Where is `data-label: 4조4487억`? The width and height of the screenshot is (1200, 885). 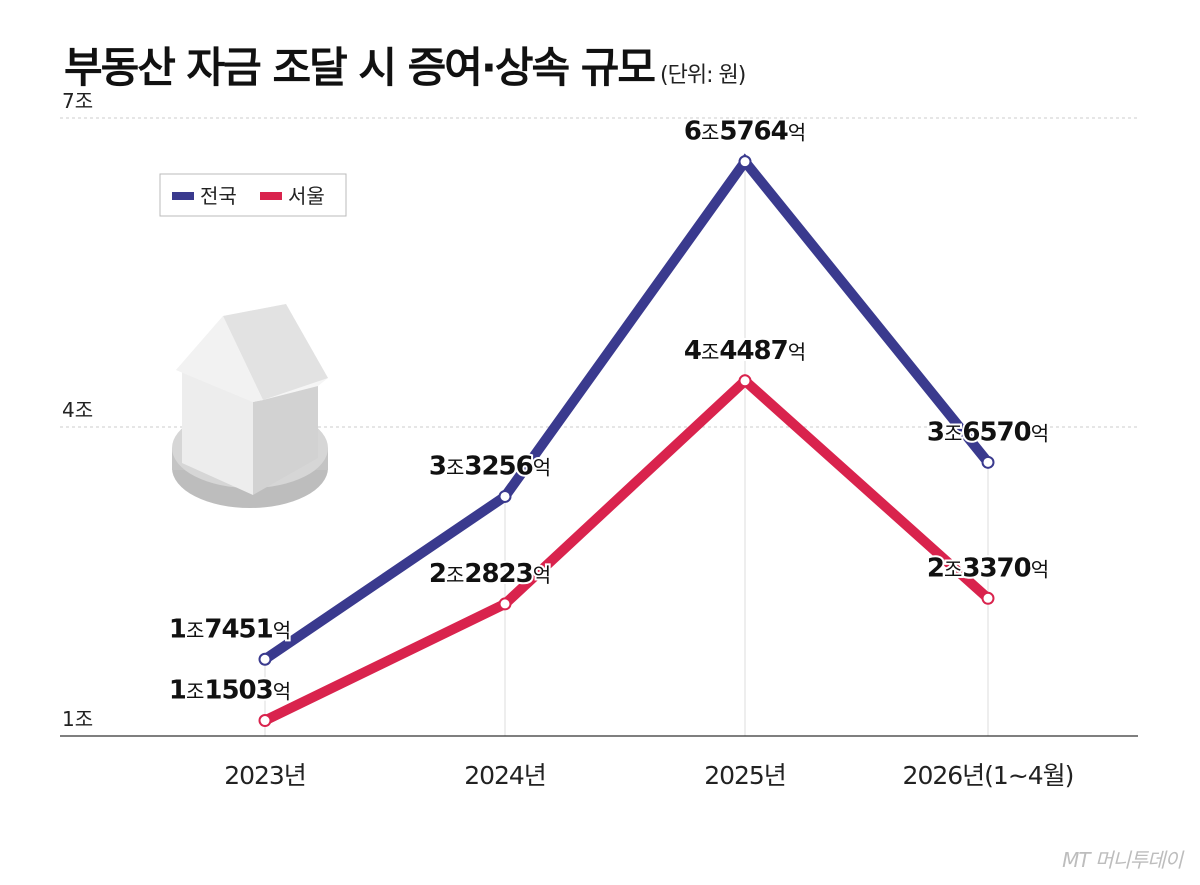 data-label: 4조4487억 is located at coordinates (745, 351).